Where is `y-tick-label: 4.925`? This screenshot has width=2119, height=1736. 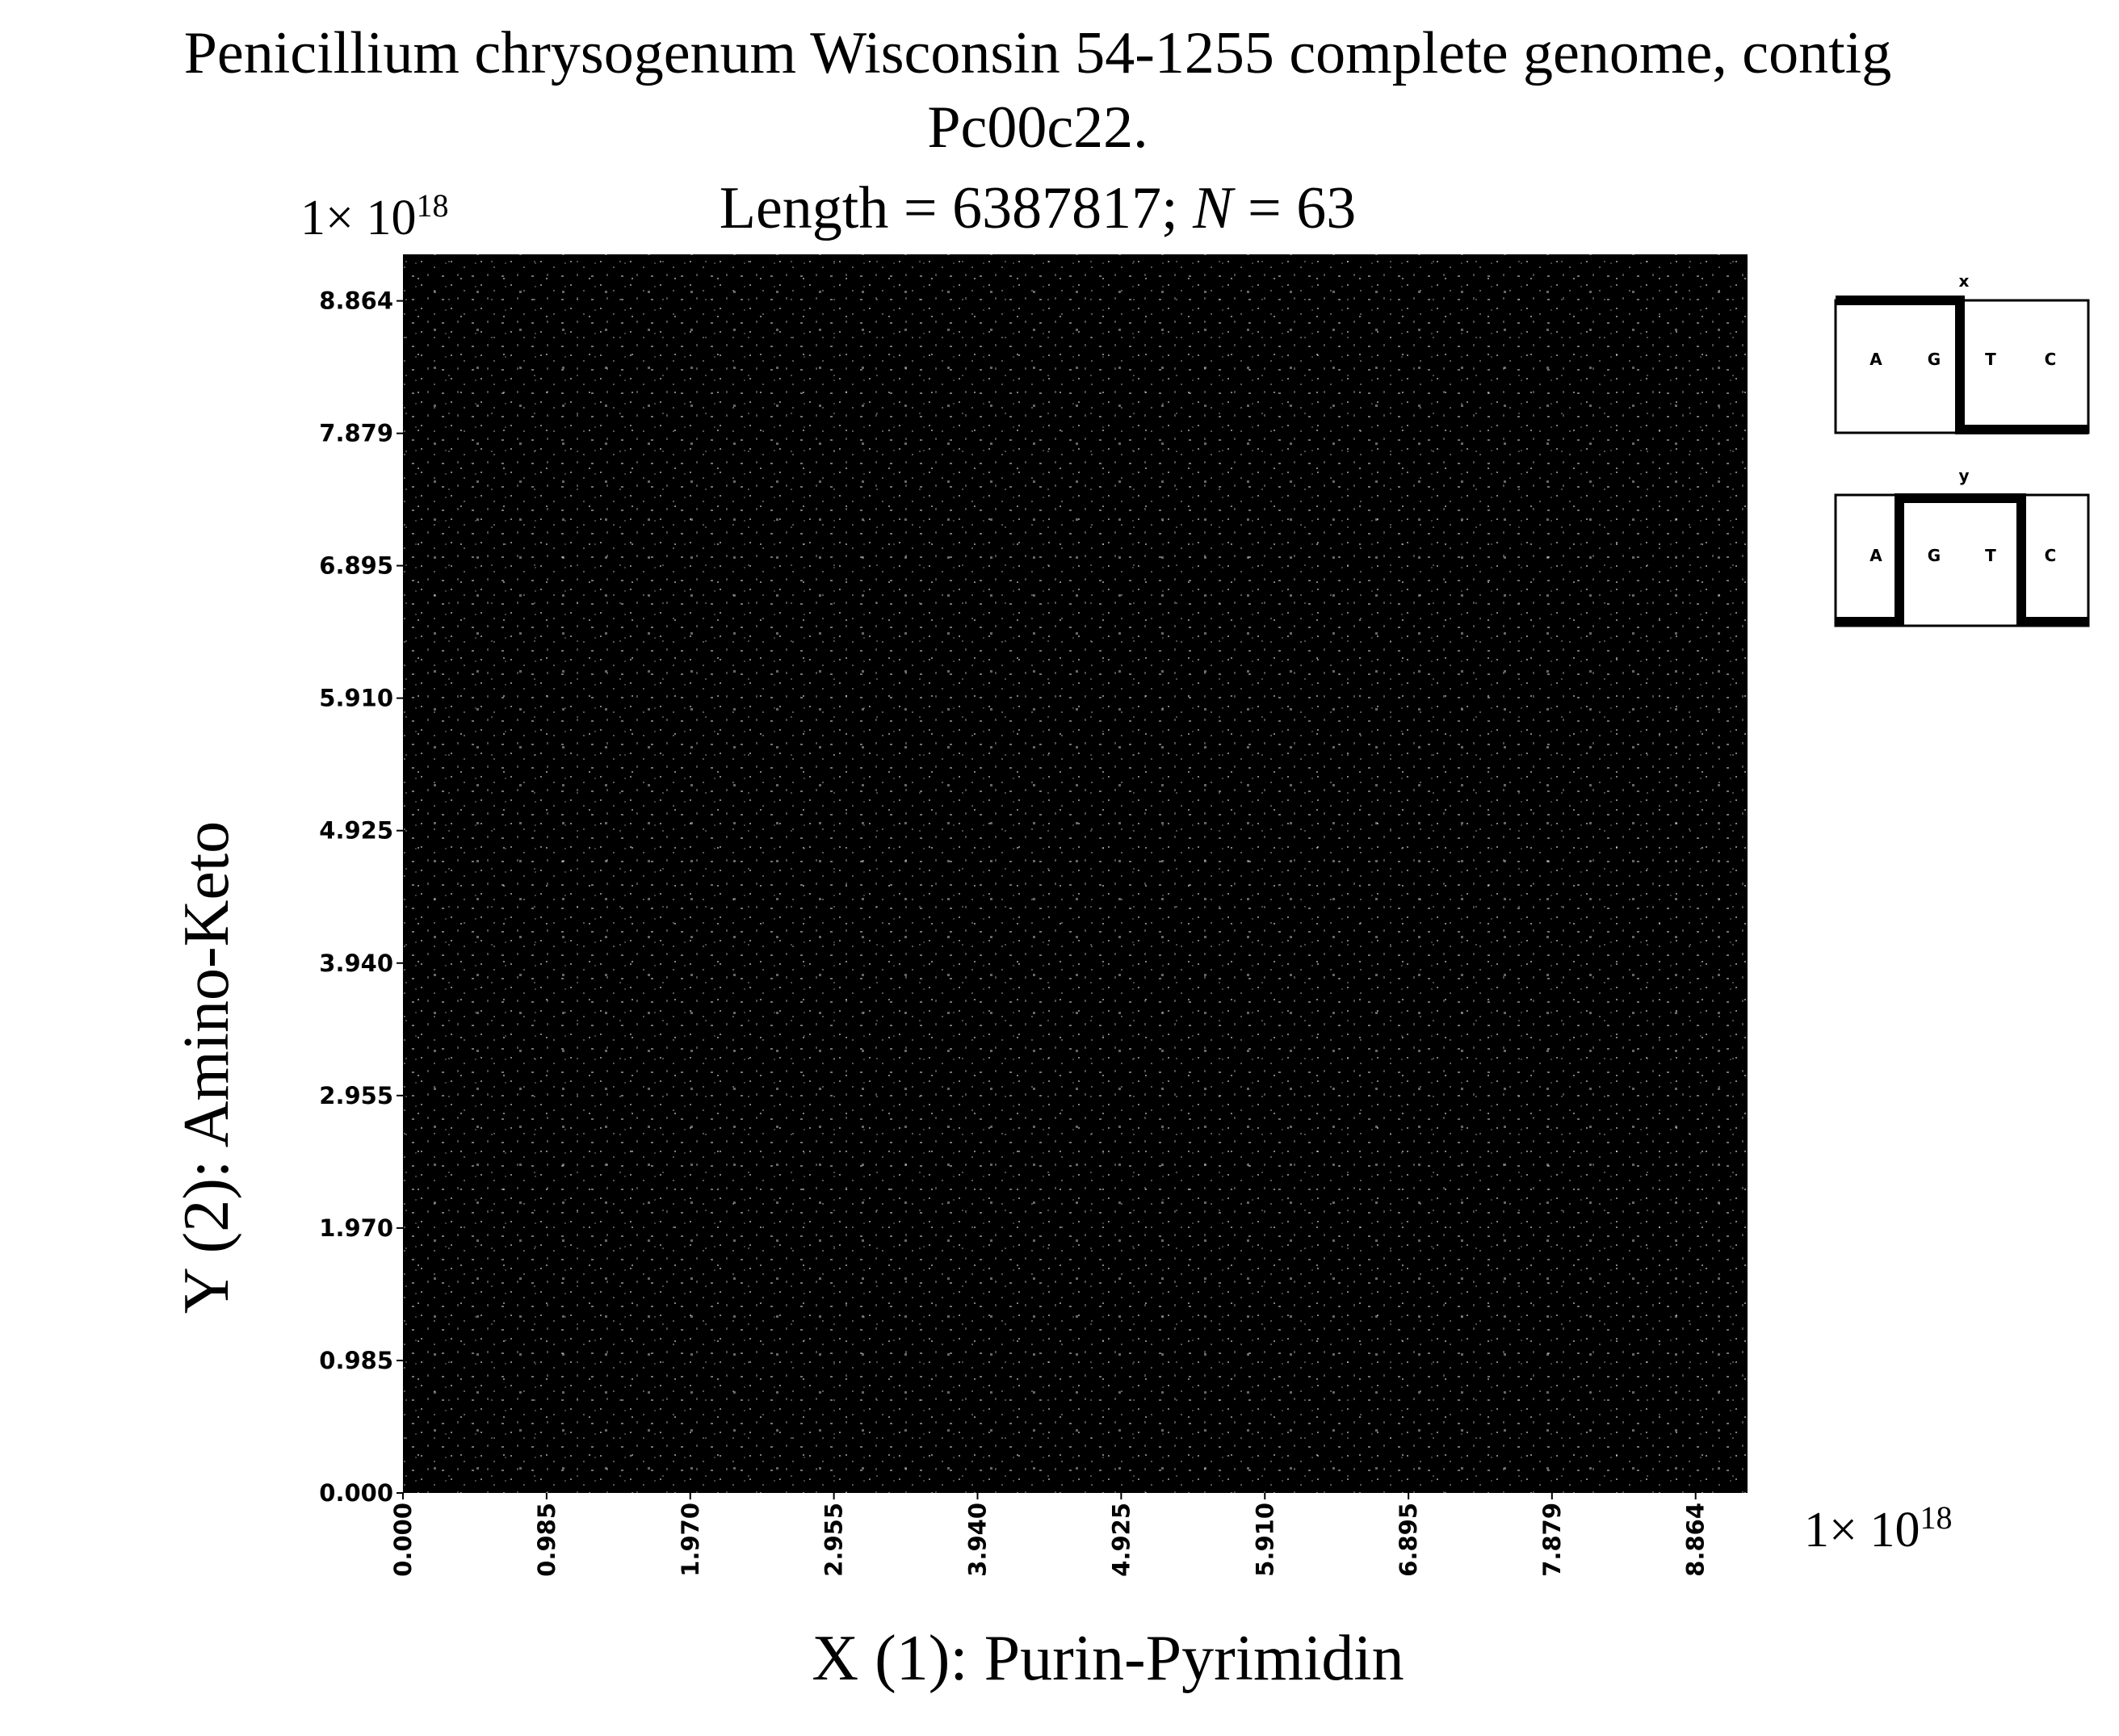 y-tick-label: 4.925 is located at coordinates (356, 831).